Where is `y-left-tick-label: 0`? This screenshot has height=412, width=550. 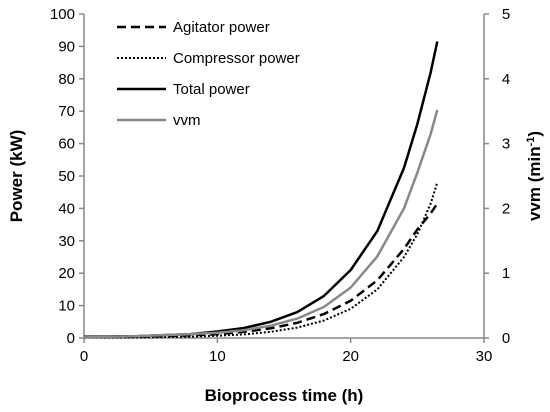 y-left-tick-label: 0 is located at coordinates (71, 338).